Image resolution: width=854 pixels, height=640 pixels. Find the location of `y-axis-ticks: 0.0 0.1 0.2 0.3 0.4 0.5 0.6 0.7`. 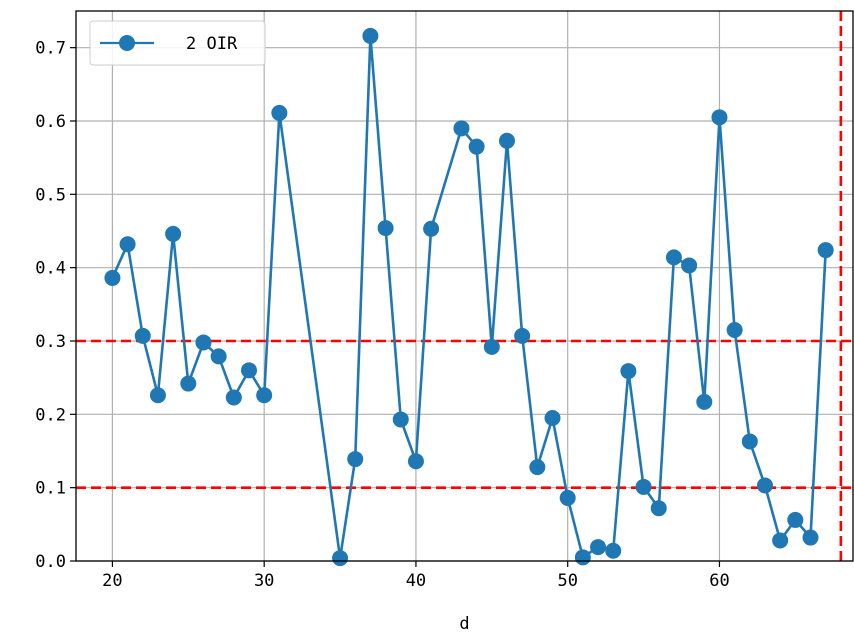

y-axis-ticks: 0.0 0.1 0.2 0.3 0.4 0.5 0.6 0.7 is located at coordinates (55, 305).